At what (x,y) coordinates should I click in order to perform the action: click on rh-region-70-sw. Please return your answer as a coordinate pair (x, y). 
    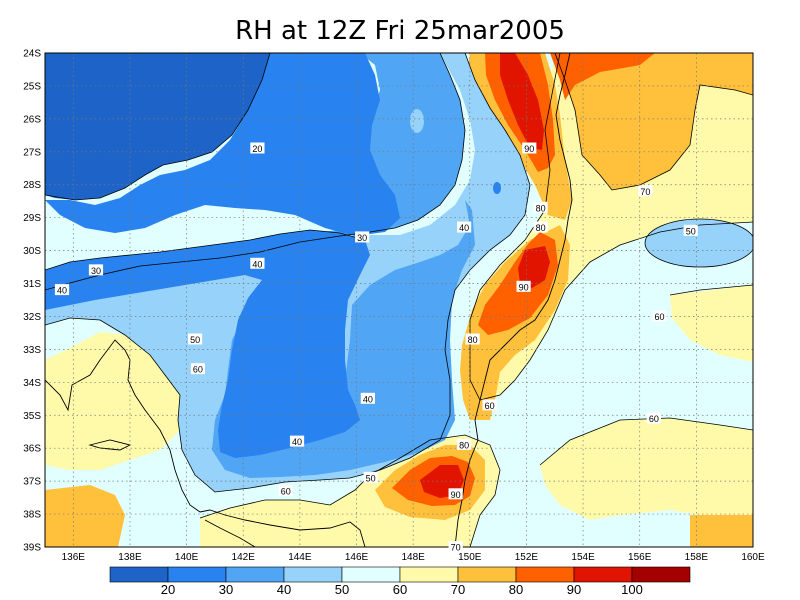
    Looking at the image, I should click on (115, 401).